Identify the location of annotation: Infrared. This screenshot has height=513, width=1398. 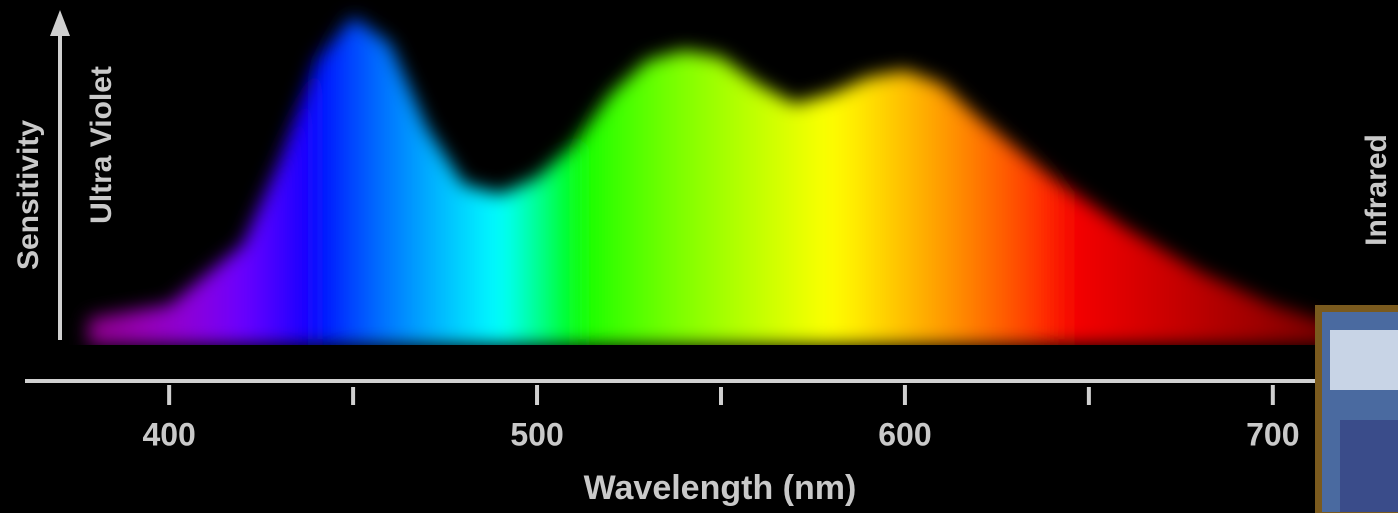
(1376, 190).